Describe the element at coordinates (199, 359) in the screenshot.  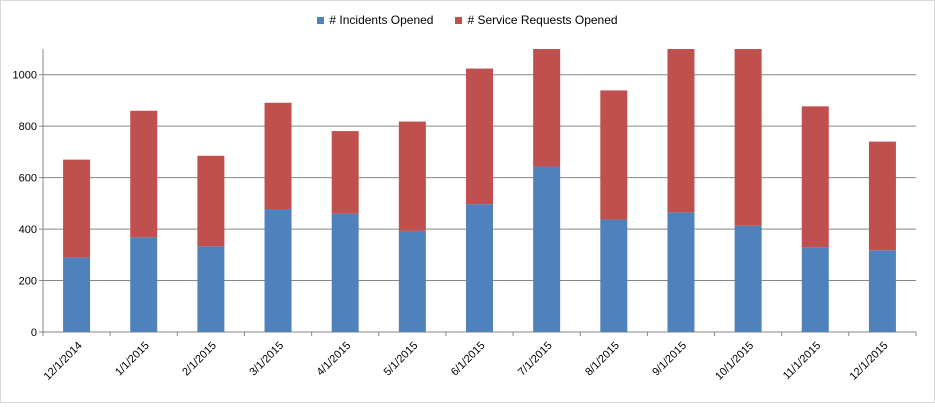
I see `x-tick-label: 2/1/2015` at that location.